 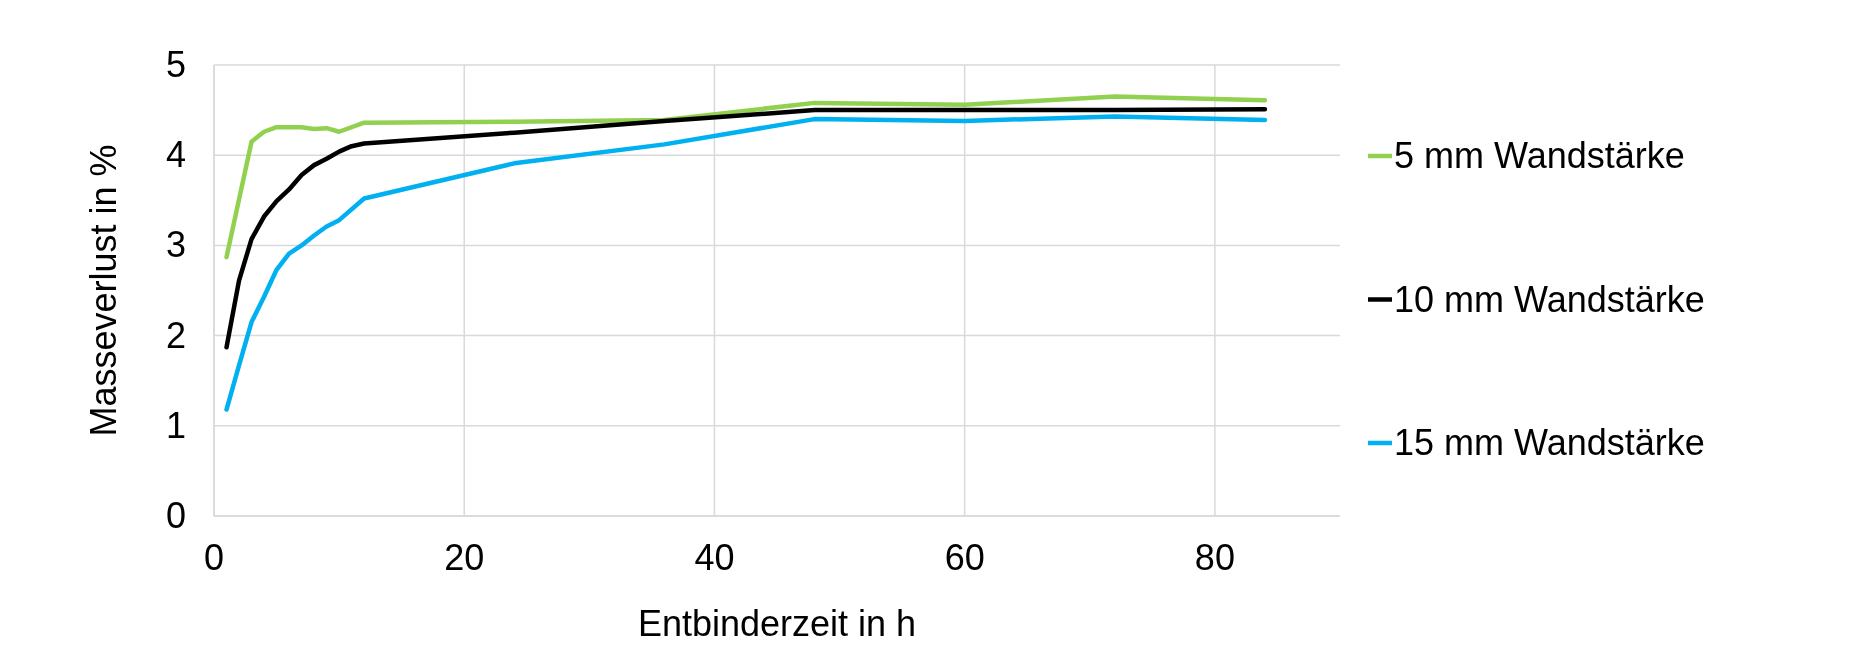 What do you see at coordinates (214, 557) in the screenshot?
I see `x-tick-label: 0` at bounding box center [214, 557].